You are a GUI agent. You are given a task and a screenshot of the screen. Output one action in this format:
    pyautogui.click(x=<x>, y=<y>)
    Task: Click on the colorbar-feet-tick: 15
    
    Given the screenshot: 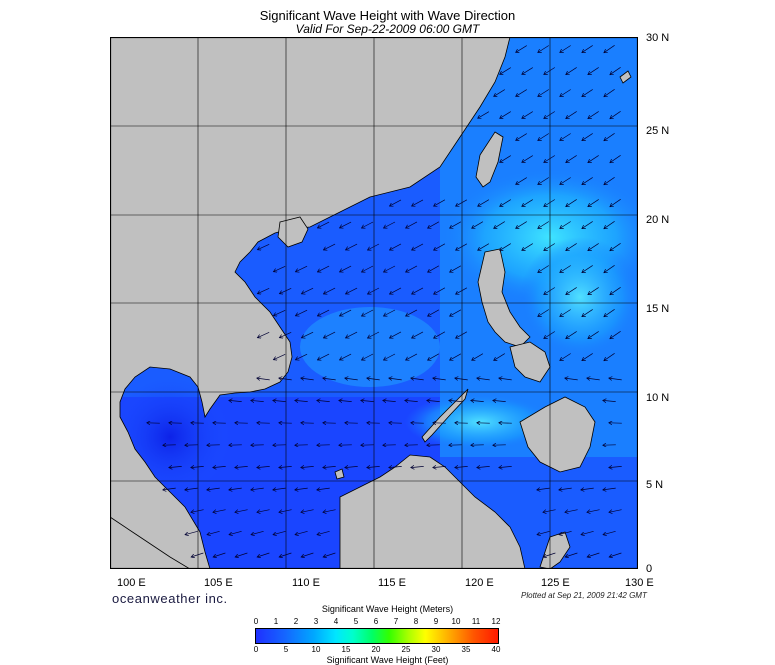 What is the action you would take?
    pyautogui.click(x=346, y=649)
    